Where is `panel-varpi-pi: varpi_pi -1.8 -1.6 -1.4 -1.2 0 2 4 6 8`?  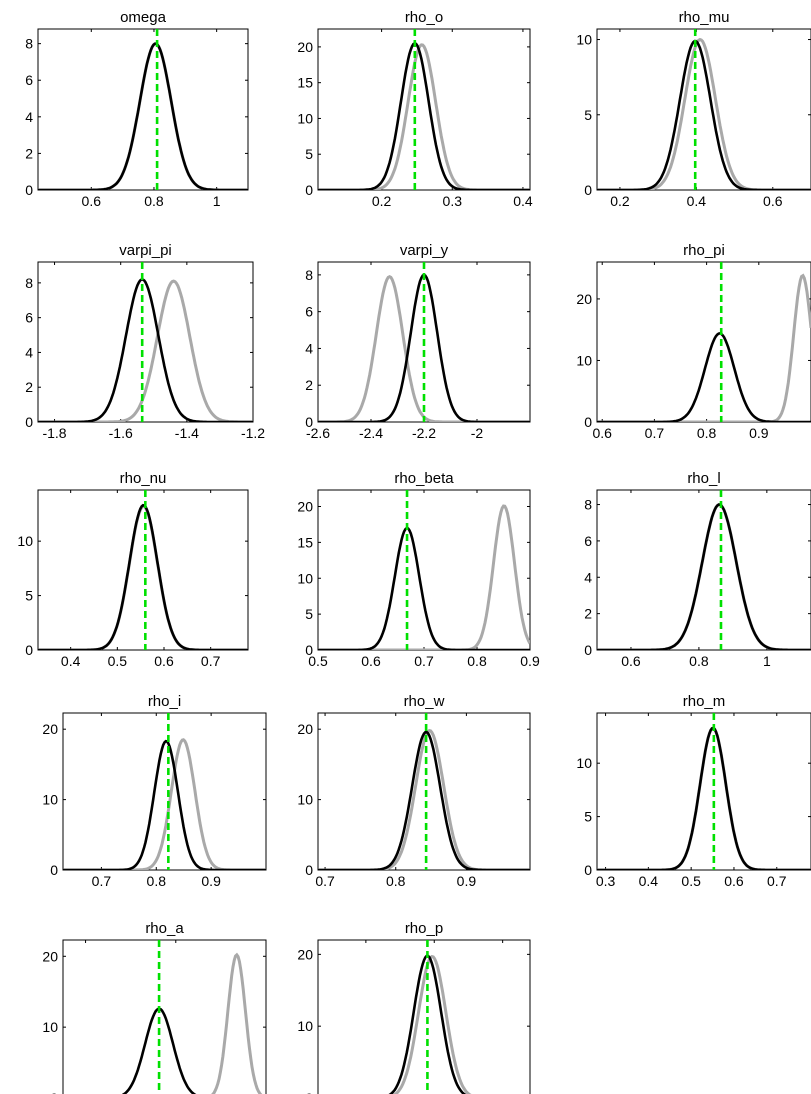
panel-varpi-pi: varpi_pi -1.8 -1.6 -1.4 -1.2 0 2 4 6 8 is located at coordinates (145, 341).